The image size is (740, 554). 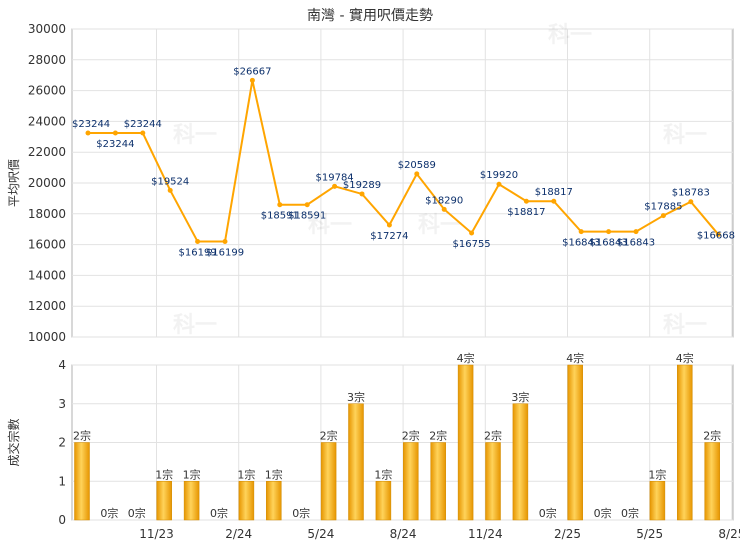 What do you see at coordinates (417, 165) in the screenshot?
I see `price-data-label: $20589` at bounding box center [417, 165].